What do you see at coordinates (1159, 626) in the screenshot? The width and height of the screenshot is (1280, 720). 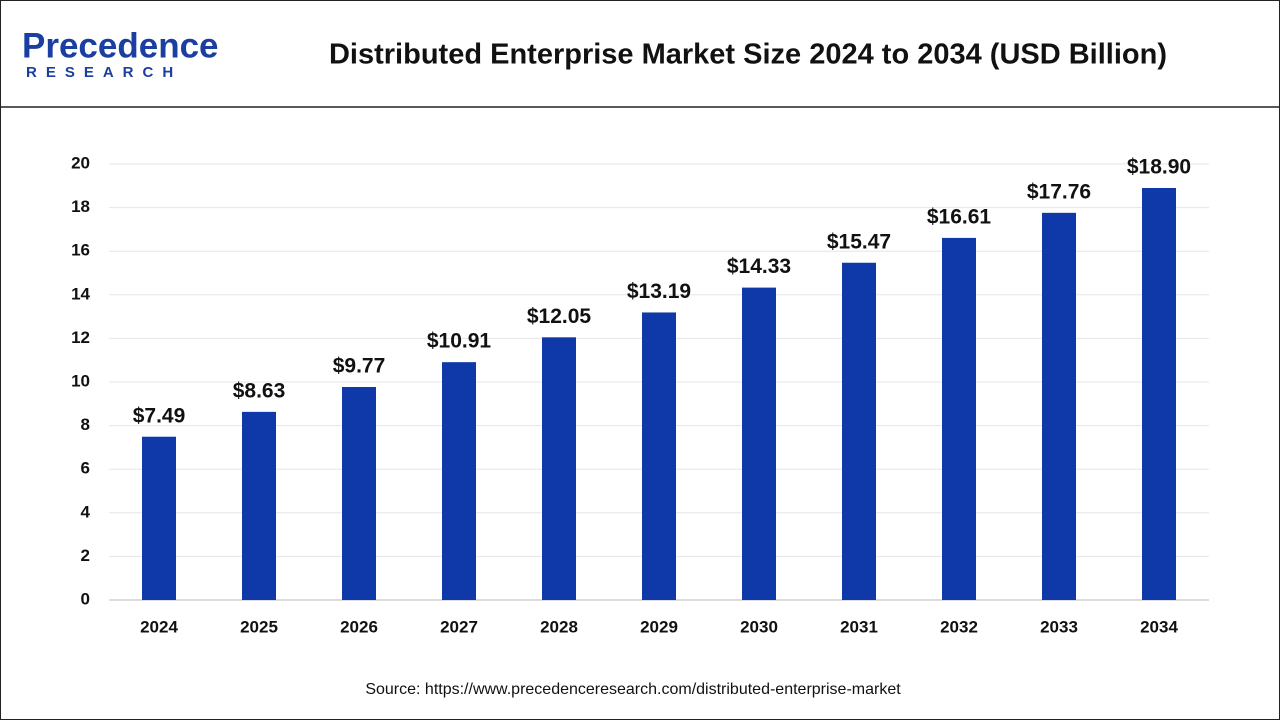 I see `x-tick-label: 2034` at bounding box center [1159, 626].